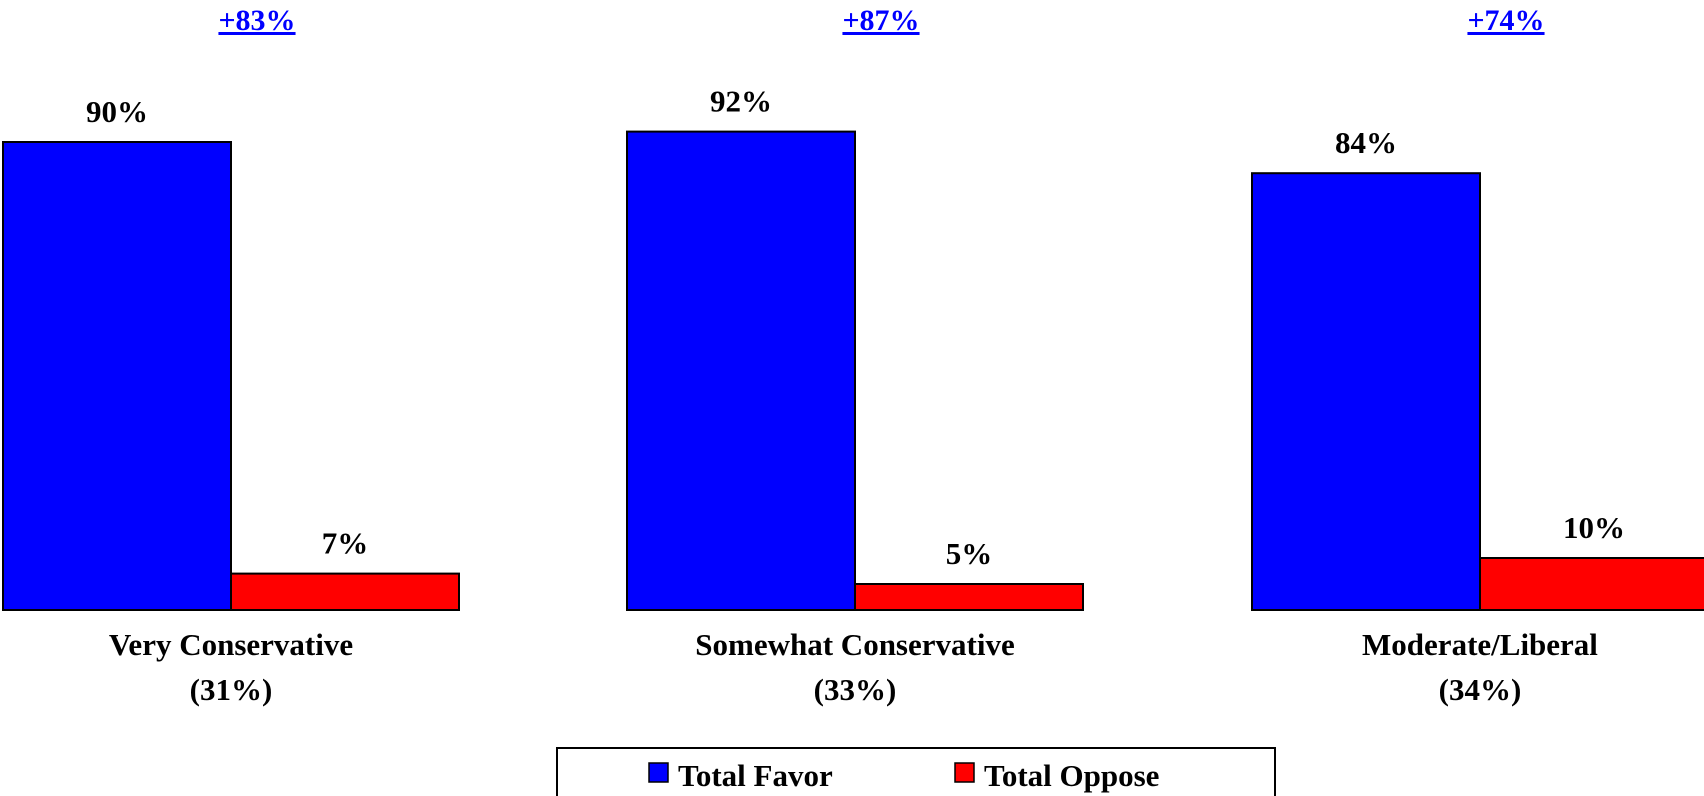 This screenshot has height=796, width=1704. Describe the element at coordinates (854, 644) in the screenshot. I see `category-label: Somewhat Conservative` at that location.